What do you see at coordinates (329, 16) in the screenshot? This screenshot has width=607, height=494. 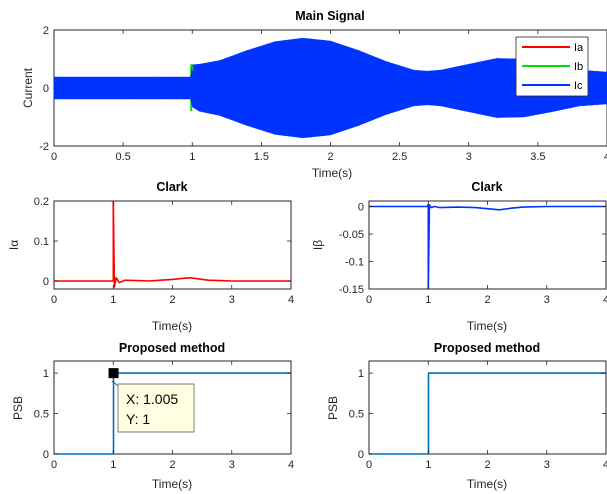 I see `main-signal-title: Main Signal` at bounding box center [329, 16].